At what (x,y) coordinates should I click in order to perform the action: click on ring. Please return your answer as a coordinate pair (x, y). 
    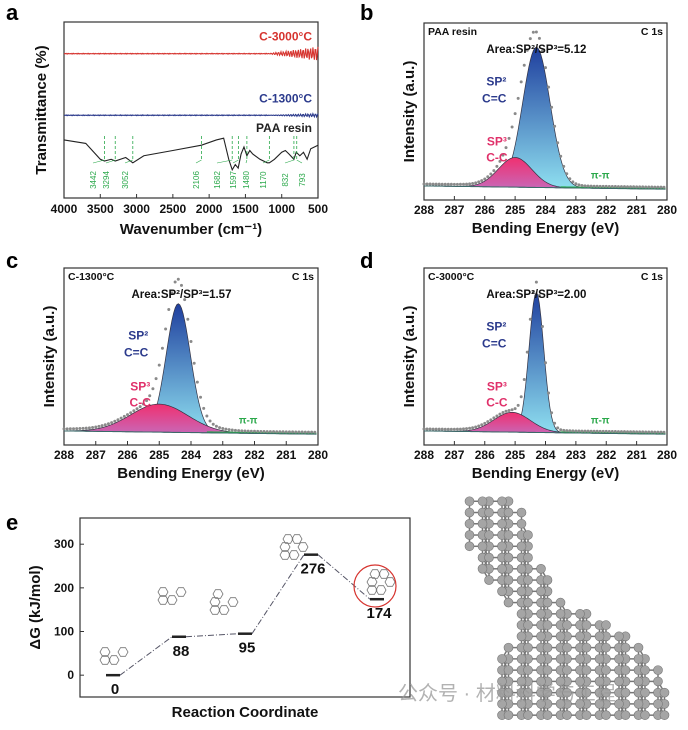
    Looking at the image, I should click on (218, 594).